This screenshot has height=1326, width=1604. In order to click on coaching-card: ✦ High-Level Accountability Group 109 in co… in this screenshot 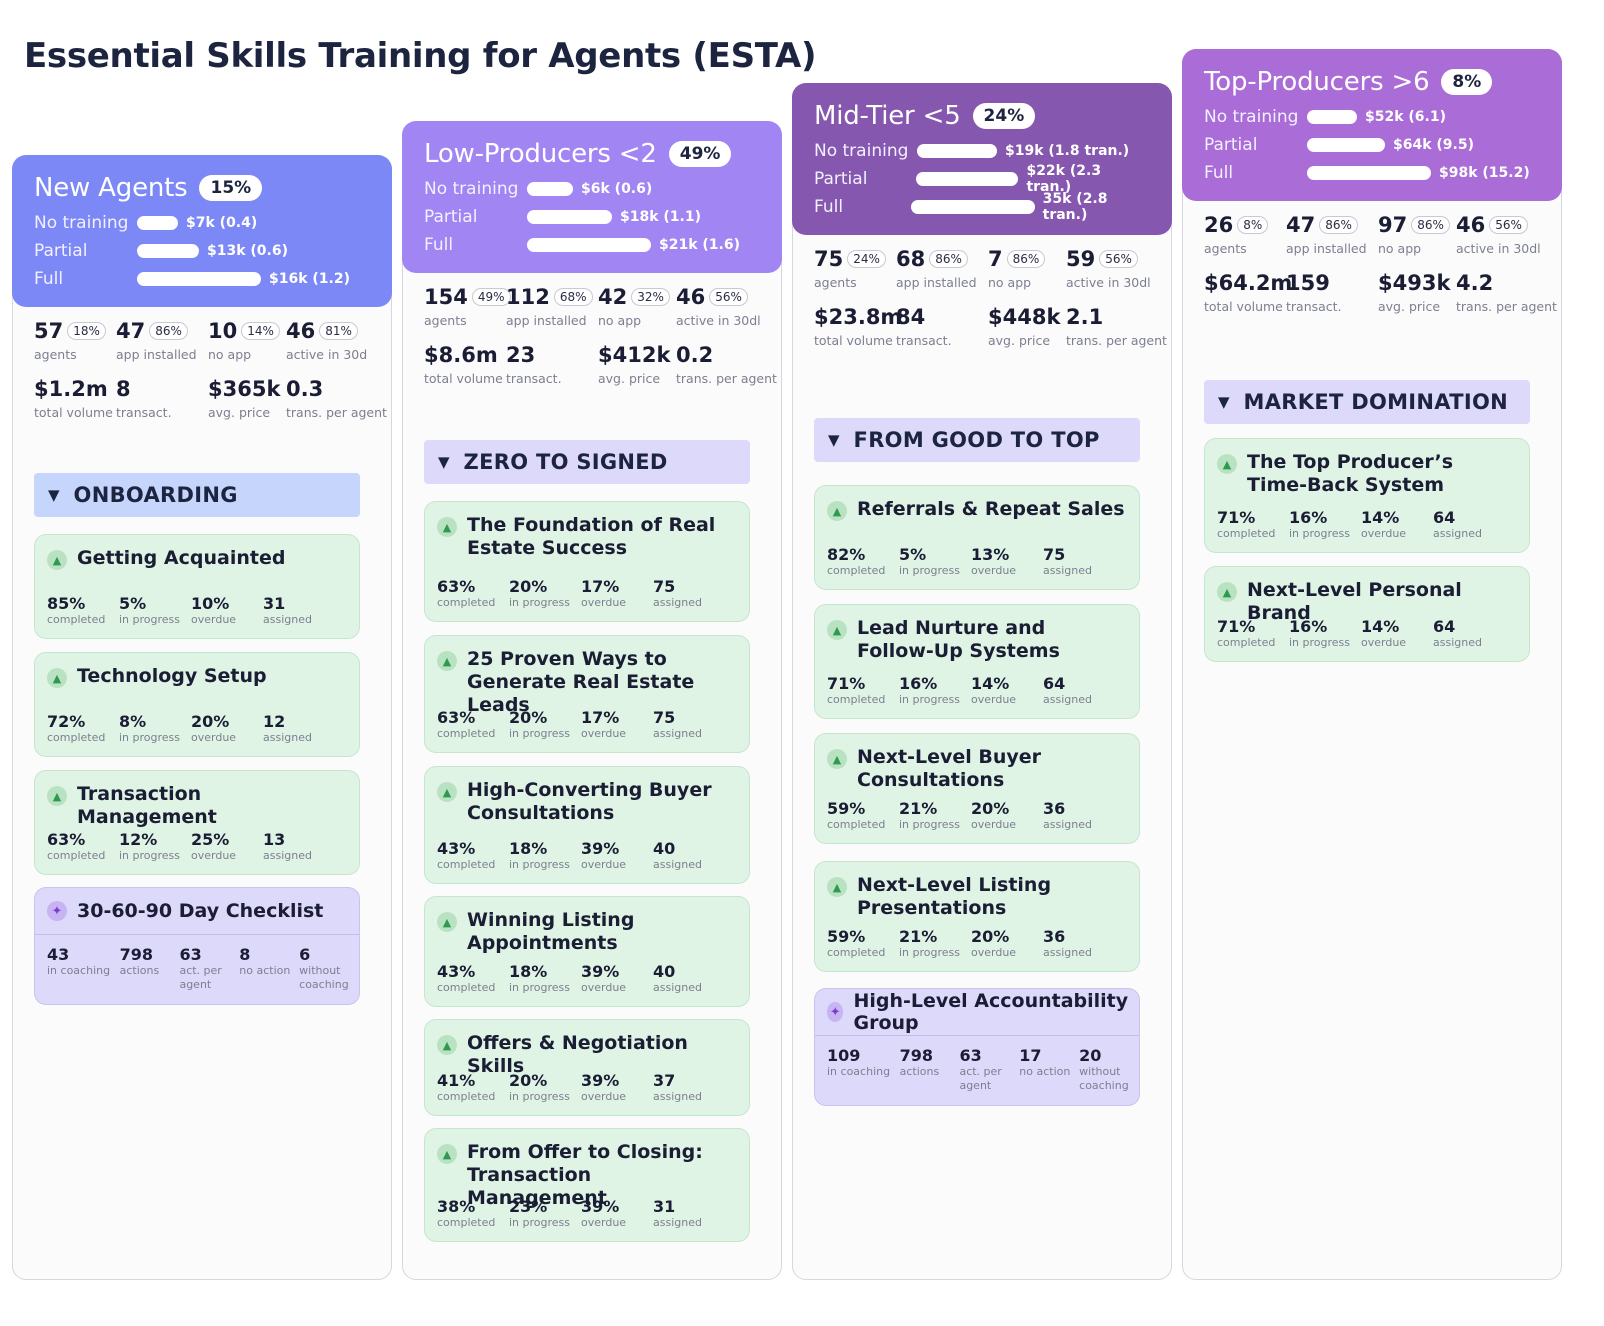, I will do `click(977, 1047)`.